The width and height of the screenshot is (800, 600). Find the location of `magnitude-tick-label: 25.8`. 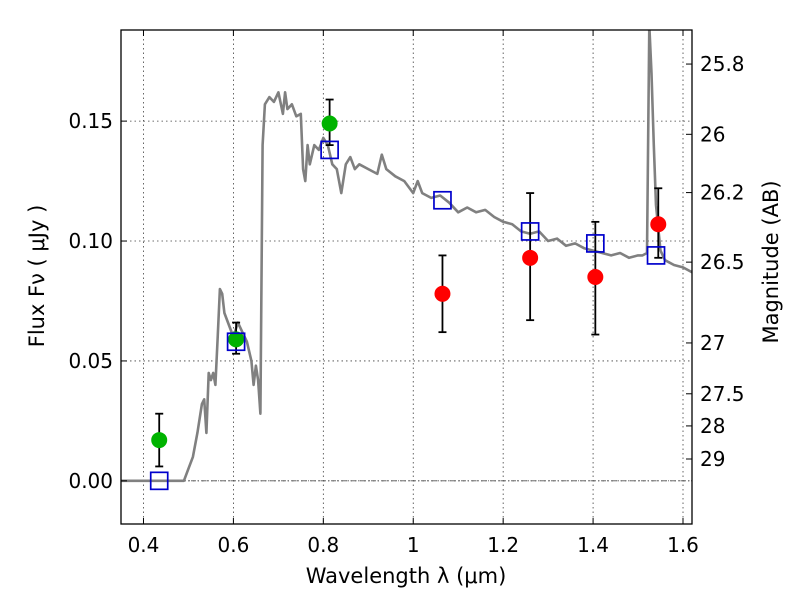

magnitude-tick-label: 25.8 is located at coordinates (722, 64).